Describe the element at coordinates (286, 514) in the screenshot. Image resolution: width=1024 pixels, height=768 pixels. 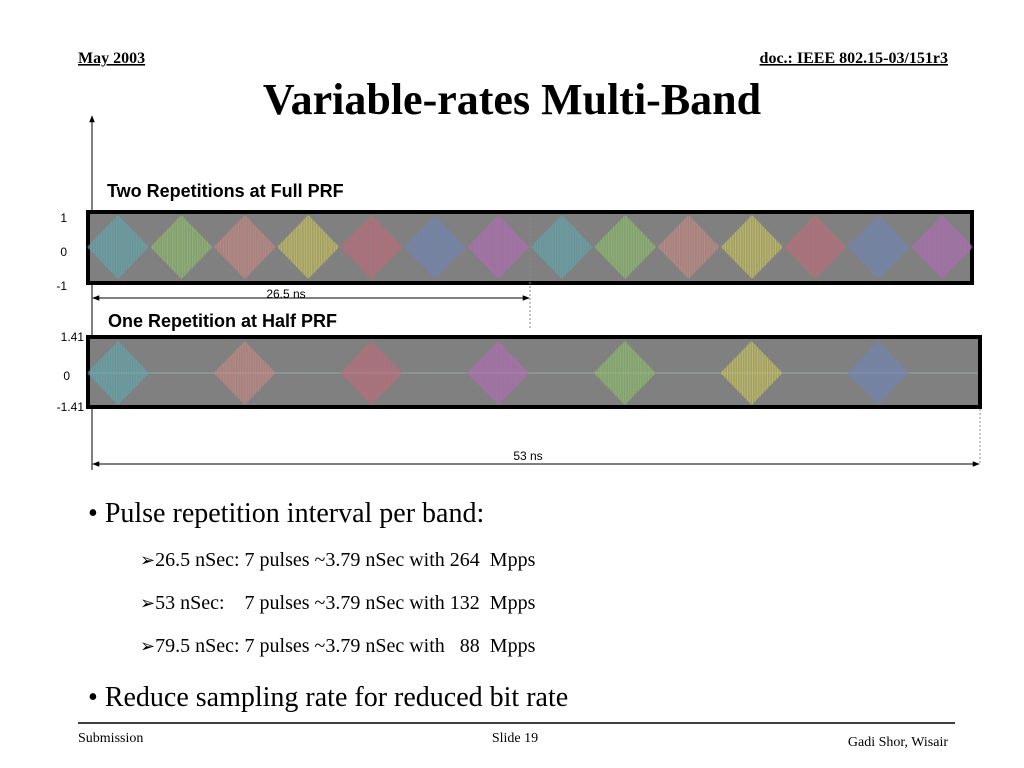
I see `bullet: Pulse repetition interval per band:` at that location.